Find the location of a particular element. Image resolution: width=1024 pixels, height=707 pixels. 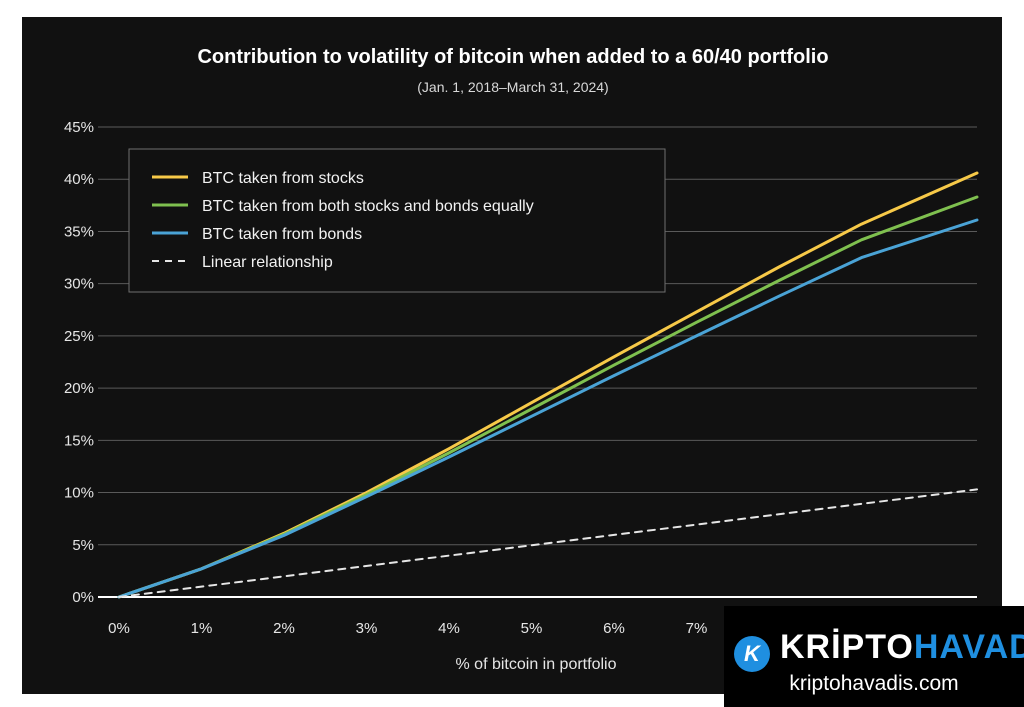

y-tick-label: 25% is located at coordinates (79, 336).